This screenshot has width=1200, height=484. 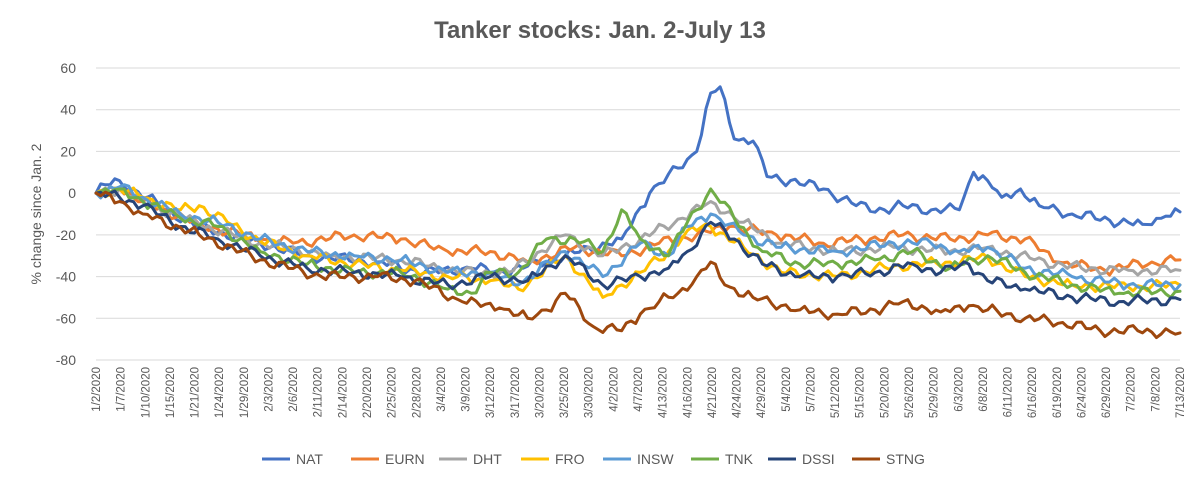 What do you see at coordinates (984, 389) in the screenshot?
I see `x-tick-label: 6/8/2020` at bounding box center [984, 389].